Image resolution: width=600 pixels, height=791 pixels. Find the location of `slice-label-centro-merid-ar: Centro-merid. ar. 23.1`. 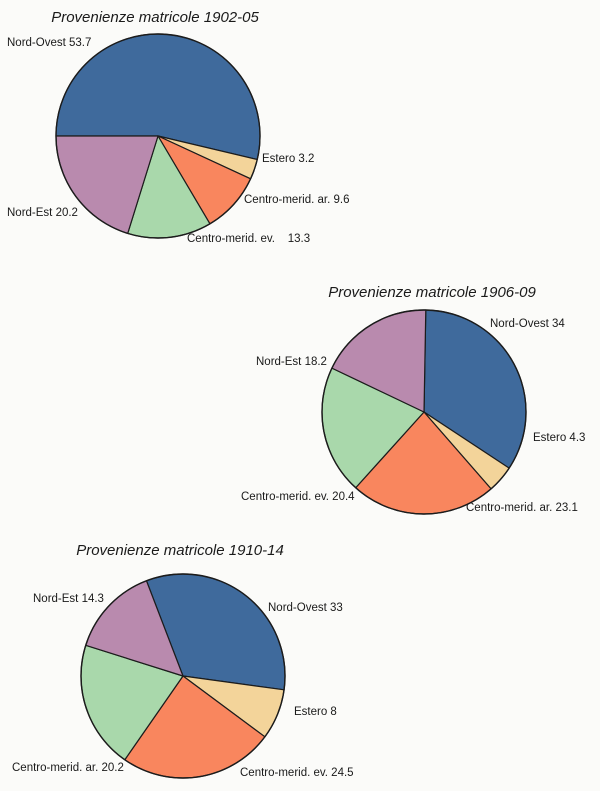

slice-label-centro-merid-ar: Centro-merid. ar. 23.1 is located at coordinates (522, 508).